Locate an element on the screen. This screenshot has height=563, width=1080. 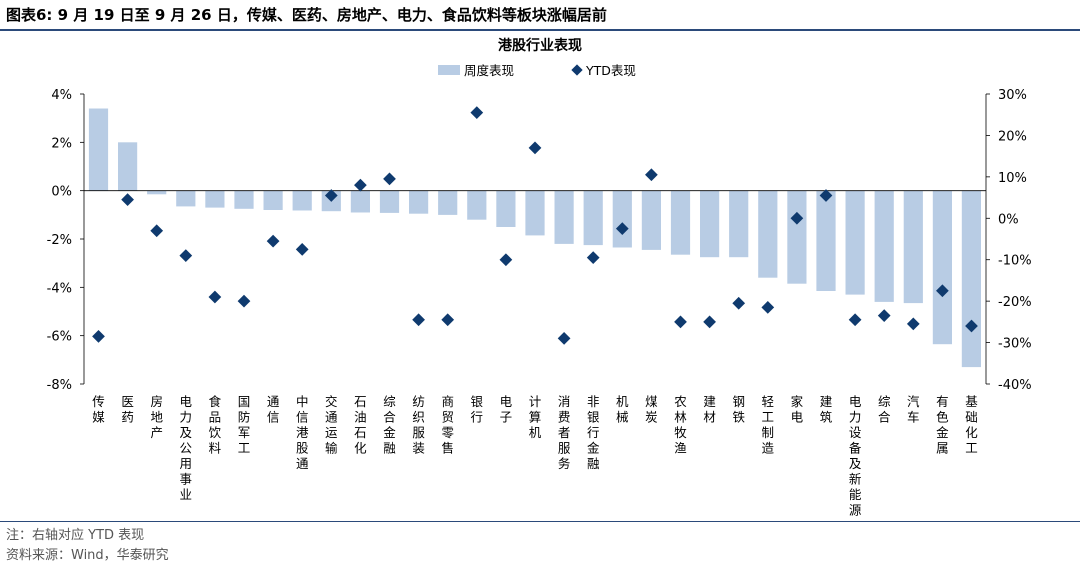
marker-石油石化 is located at coordinates (360, 185).